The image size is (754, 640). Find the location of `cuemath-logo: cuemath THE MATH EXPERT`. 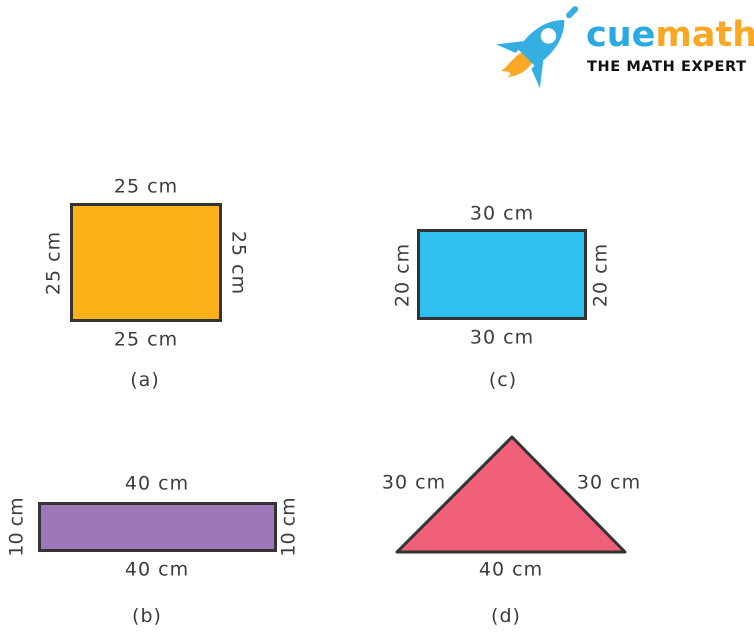

cuemath-logo: cuemath THE MATH EXPERT is located at coordinates (620, 47).